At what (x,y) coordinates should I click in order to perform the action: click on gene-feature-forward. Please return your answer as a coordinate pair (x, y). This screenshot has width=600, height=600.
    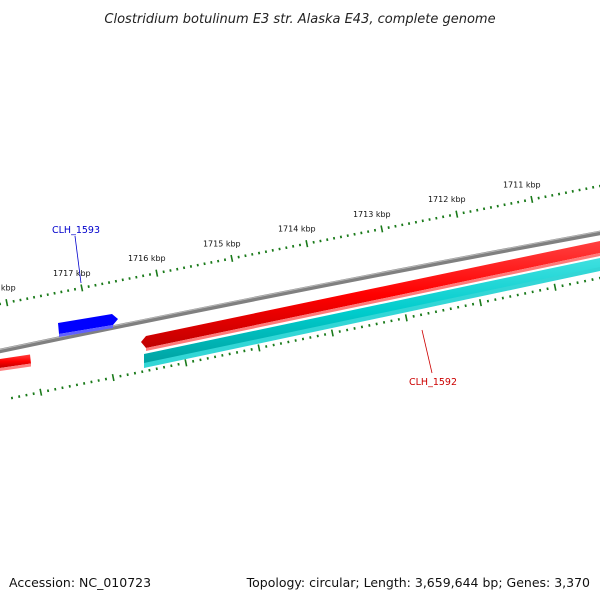
    Looking at the image, I should click on (370, 296).